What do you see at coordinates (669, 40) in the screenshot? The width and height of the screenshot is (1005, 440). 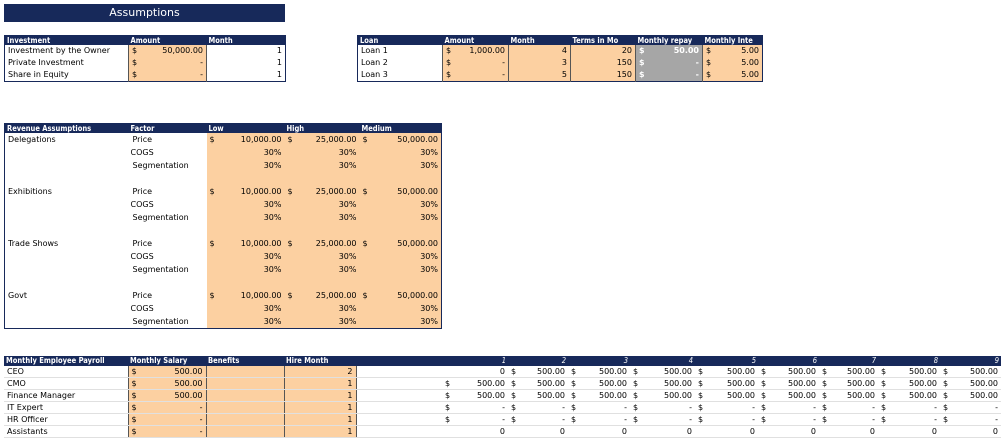 I see `repay-header: Monthly repay` at bounding box center [669, 40].